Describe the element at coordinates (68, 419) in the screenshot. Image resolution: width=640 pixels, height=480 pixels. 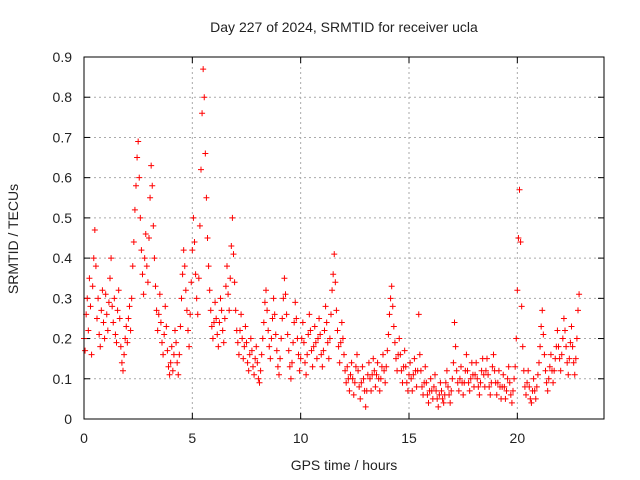
I see `y-tick-label: 0` at that location.